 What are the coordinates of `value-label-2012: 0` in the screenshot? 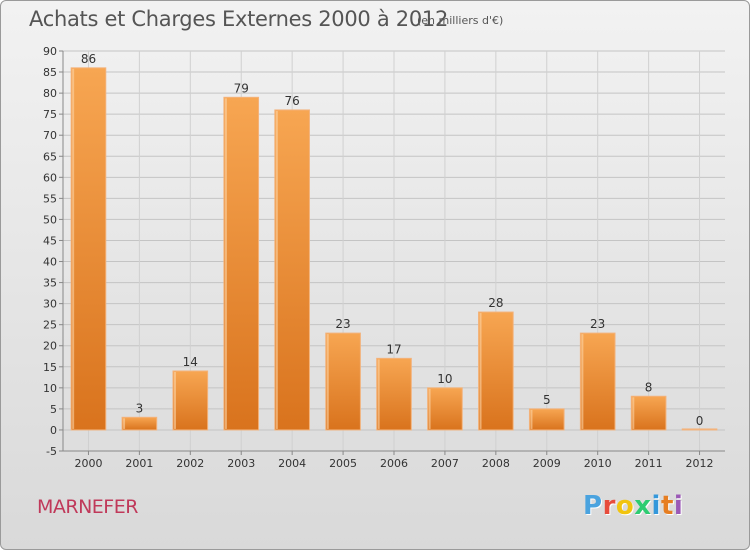 It's located at (700, 421).